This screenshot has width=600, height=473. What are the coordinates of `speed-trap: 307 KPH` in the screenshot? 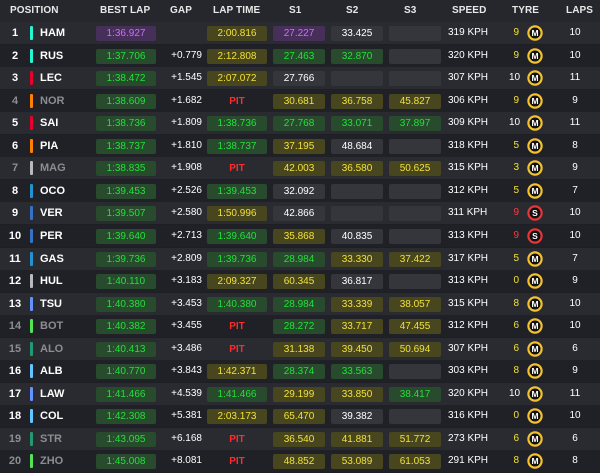 It's located at (468, 78).